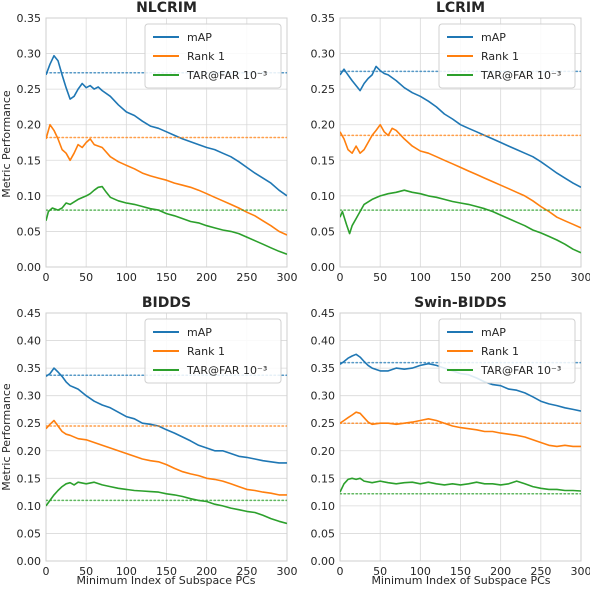 Image resolution: width=590 pixels, height=590 pixels. Describe the element at coordinates (6, 437) in the screenshot. I see `y-axis-label-bottom: Metric Performance` at that location.